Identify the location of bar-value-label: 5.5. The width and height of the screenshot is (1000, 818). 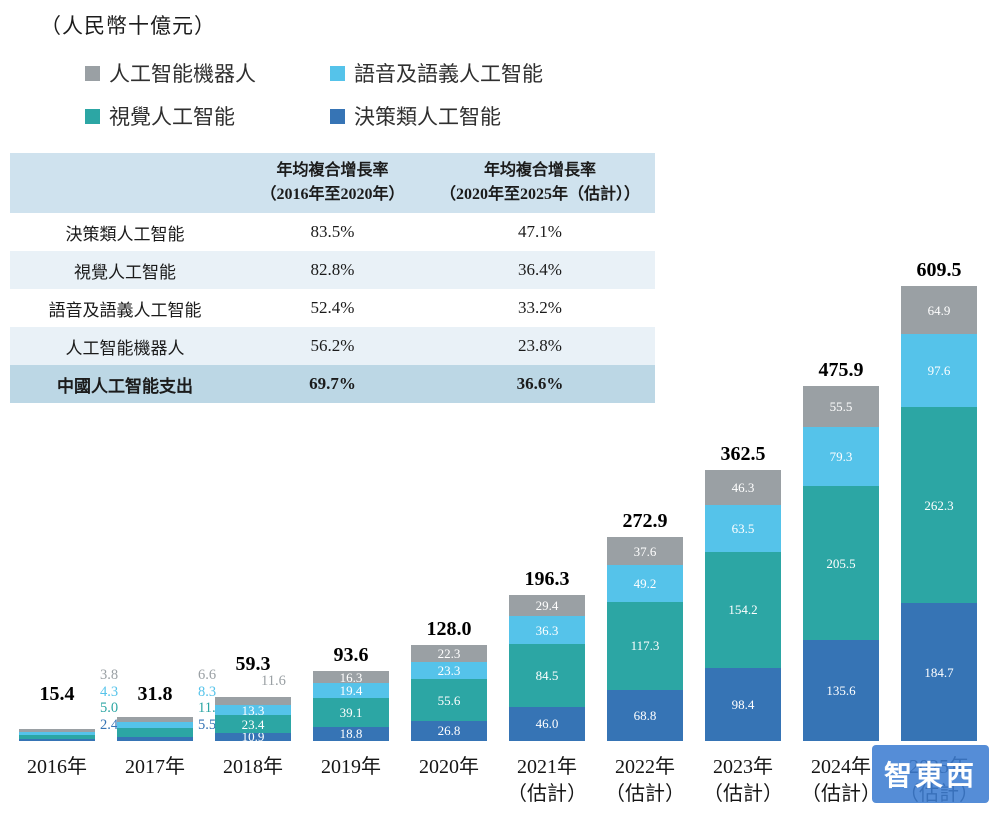
(207, 724).